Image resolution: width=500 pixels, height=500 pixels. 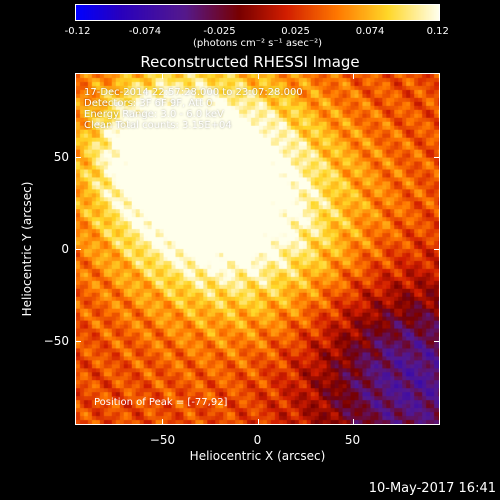 What do you see at coordinates (257, 456) in the screenshot?
I see `x-axis-label: Heliocentric X (arcsec)` at bounding box center [257, 456].